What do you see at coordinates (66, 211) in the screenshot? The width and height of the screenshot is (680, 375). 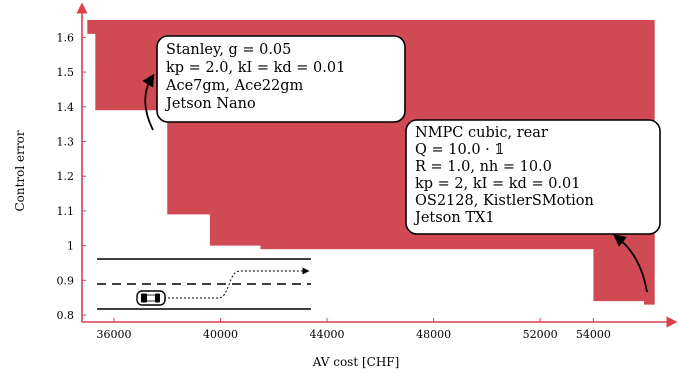 I see `y-tick-label: 1.1` at bounding box center [66, 211].